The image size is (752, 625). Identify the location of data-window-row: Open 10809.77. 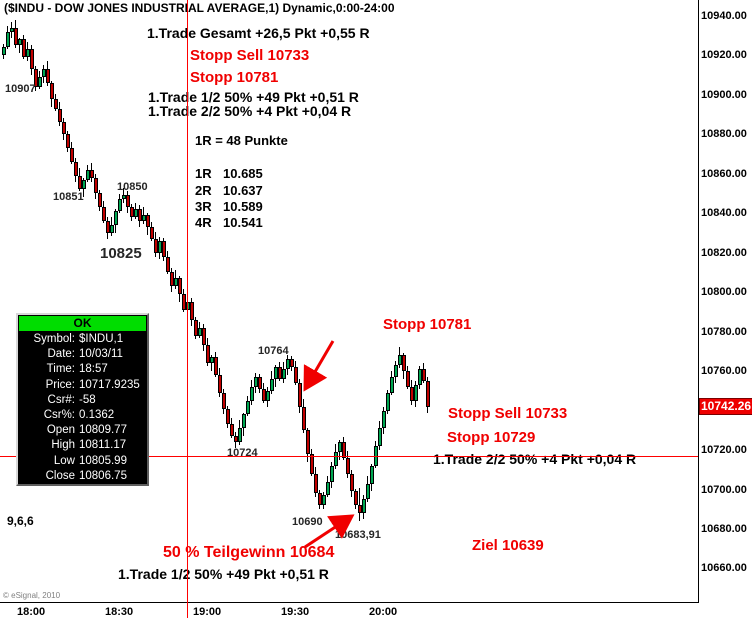
(82, 430).